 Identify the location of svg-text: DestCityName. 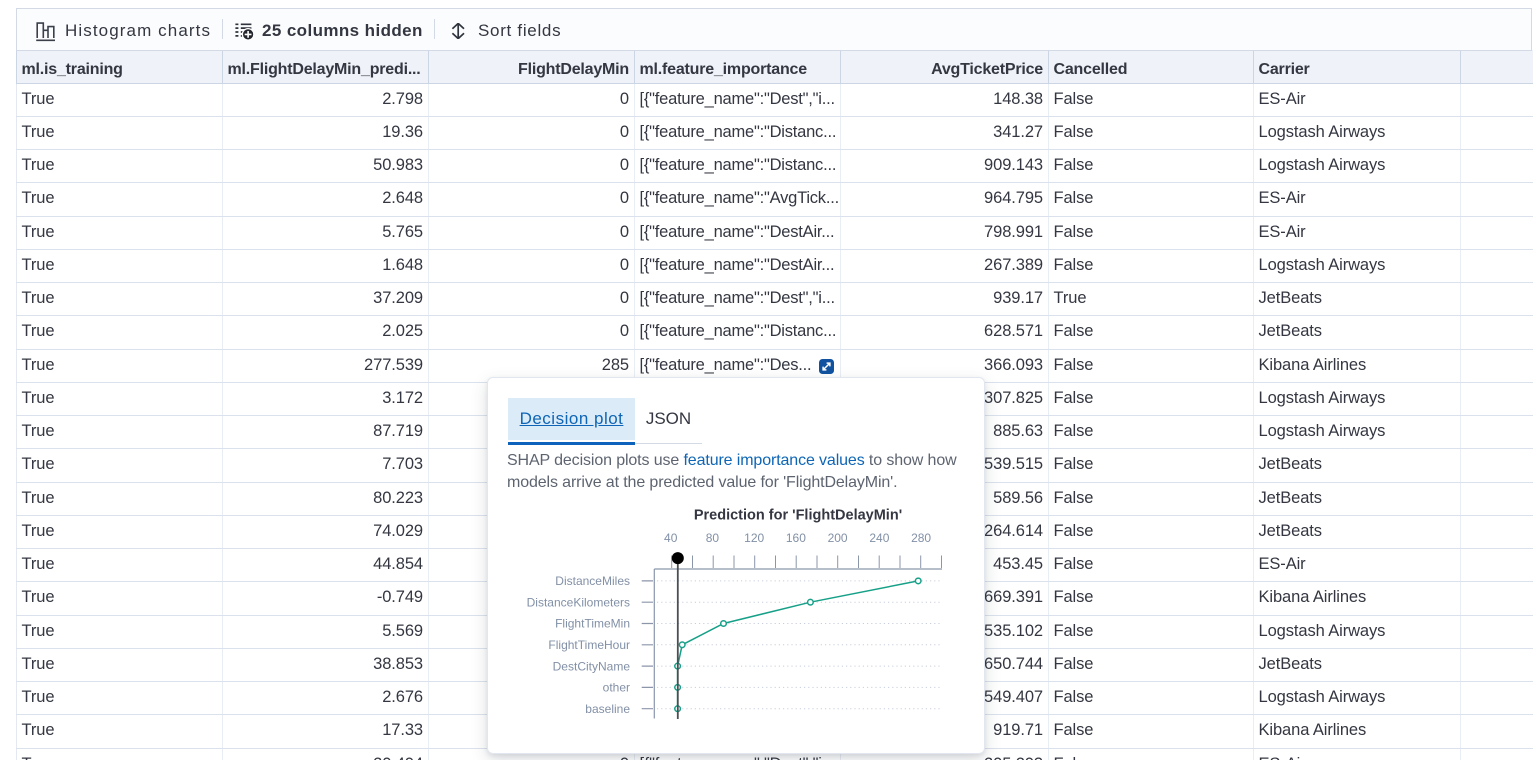
(592, 666).